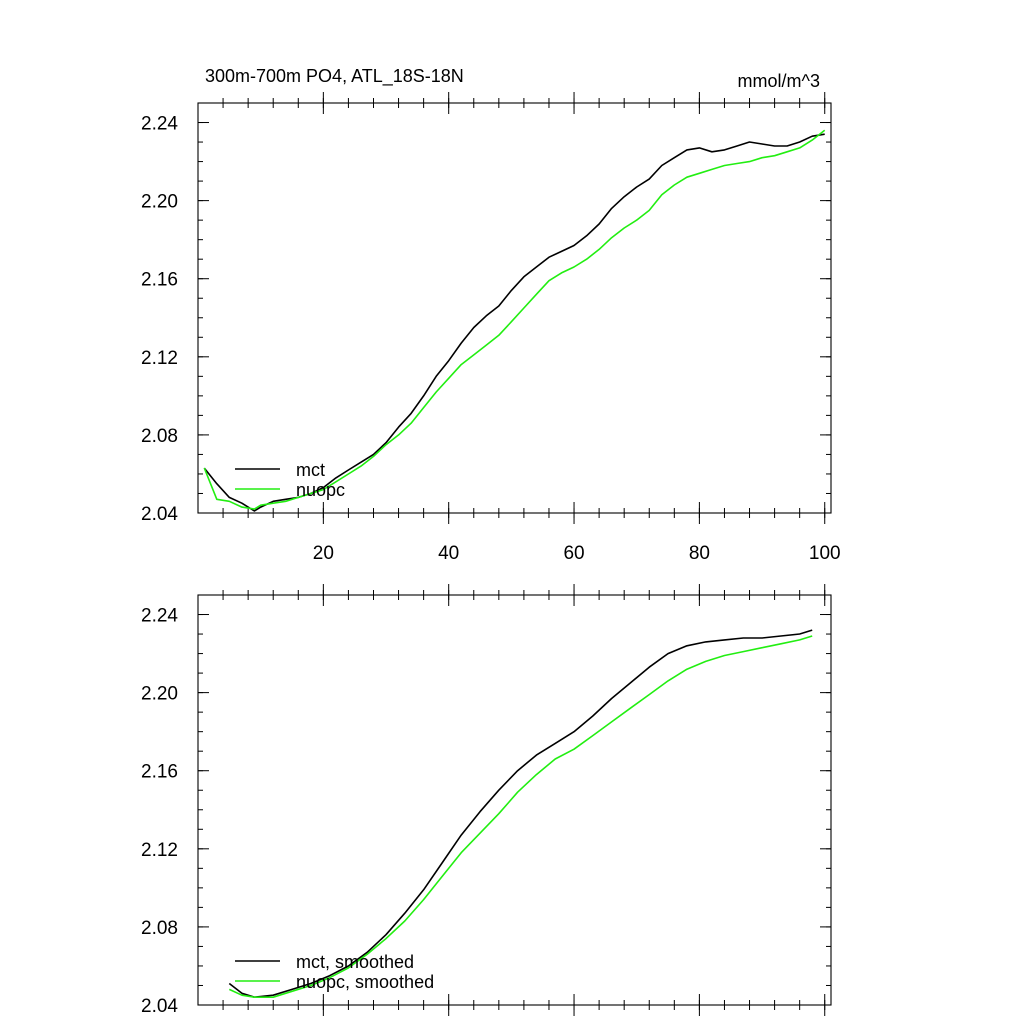 Image resolution: width=1024 pixels, height=1024 pixels. Describe the element at coordinates (159, 811) in the screenshot. I see `bottom-y-tick-labels: 2.04 2.08 2.12 2.16 2.20 2.24` at that location.